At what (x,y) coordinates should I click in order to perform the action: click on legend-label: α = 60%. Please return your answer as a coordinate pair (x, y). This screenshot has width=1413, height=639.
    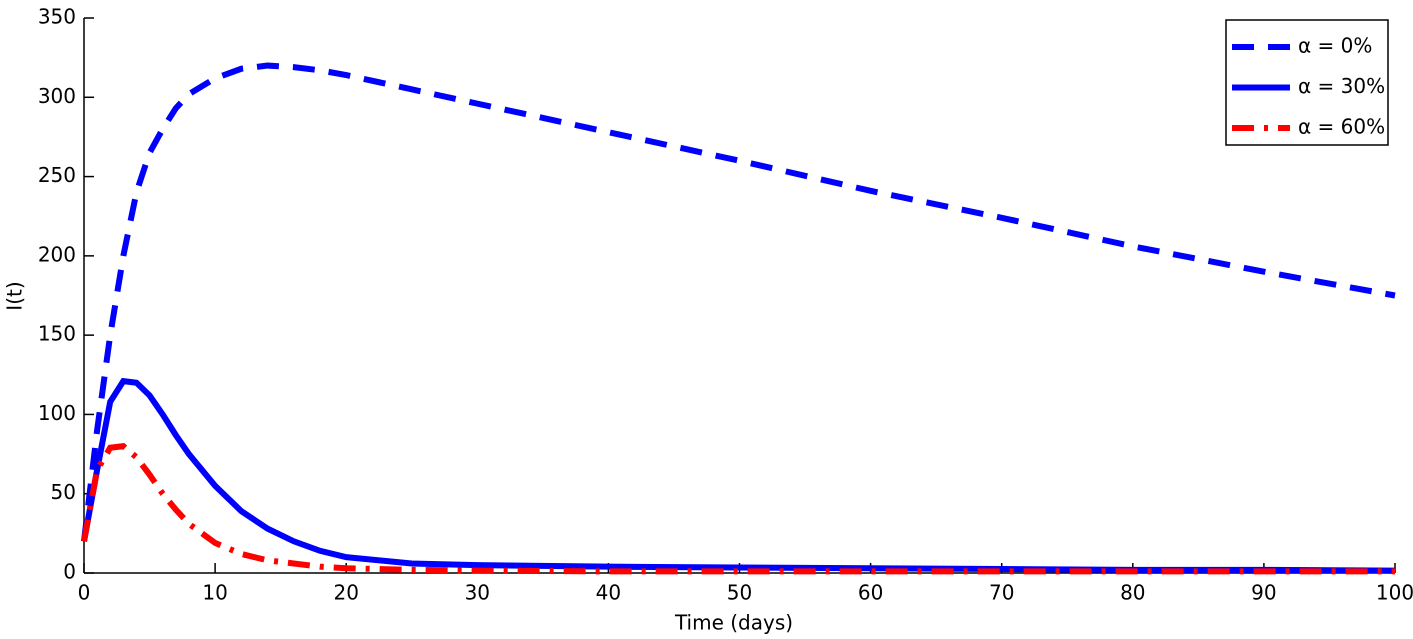
    Looking at the image, I should click on (1341, 127).